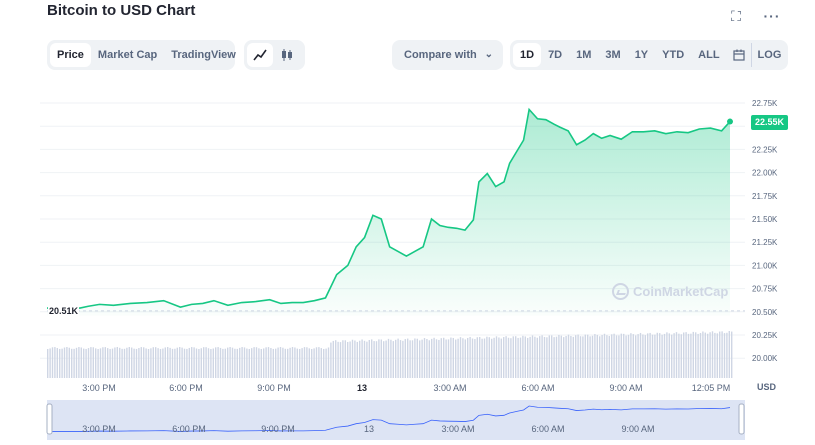 Image resolution: width=815 pixels, height=445 pixels. I want to click on x-tick-label: 9:00 PM, so click(274, 388).